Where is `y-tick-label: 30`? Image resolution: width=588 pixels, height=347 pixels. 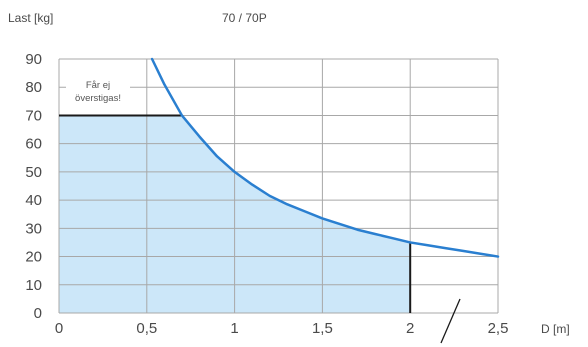 y-tick-label: 30 is located at coordinates (33, 228).